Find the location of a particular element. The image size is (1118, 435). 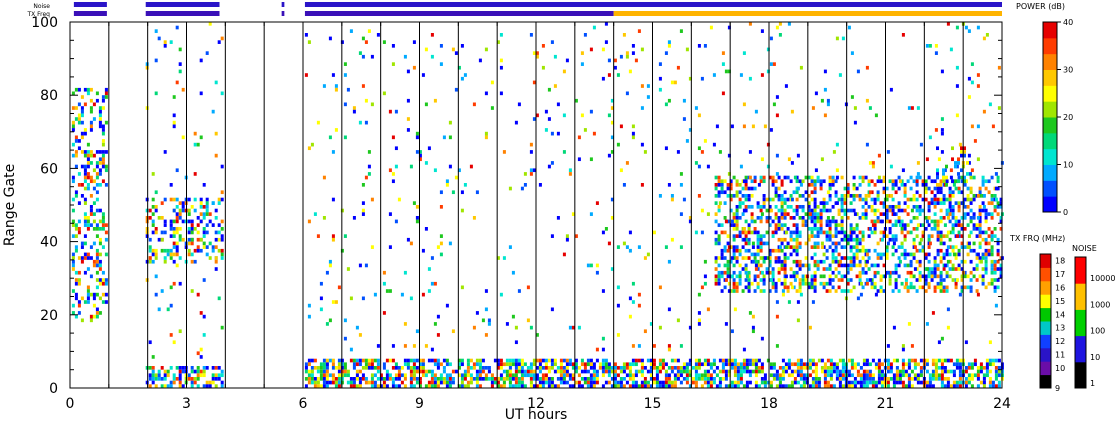

y-tick-label: 100 is located at coordinates (44, 23).